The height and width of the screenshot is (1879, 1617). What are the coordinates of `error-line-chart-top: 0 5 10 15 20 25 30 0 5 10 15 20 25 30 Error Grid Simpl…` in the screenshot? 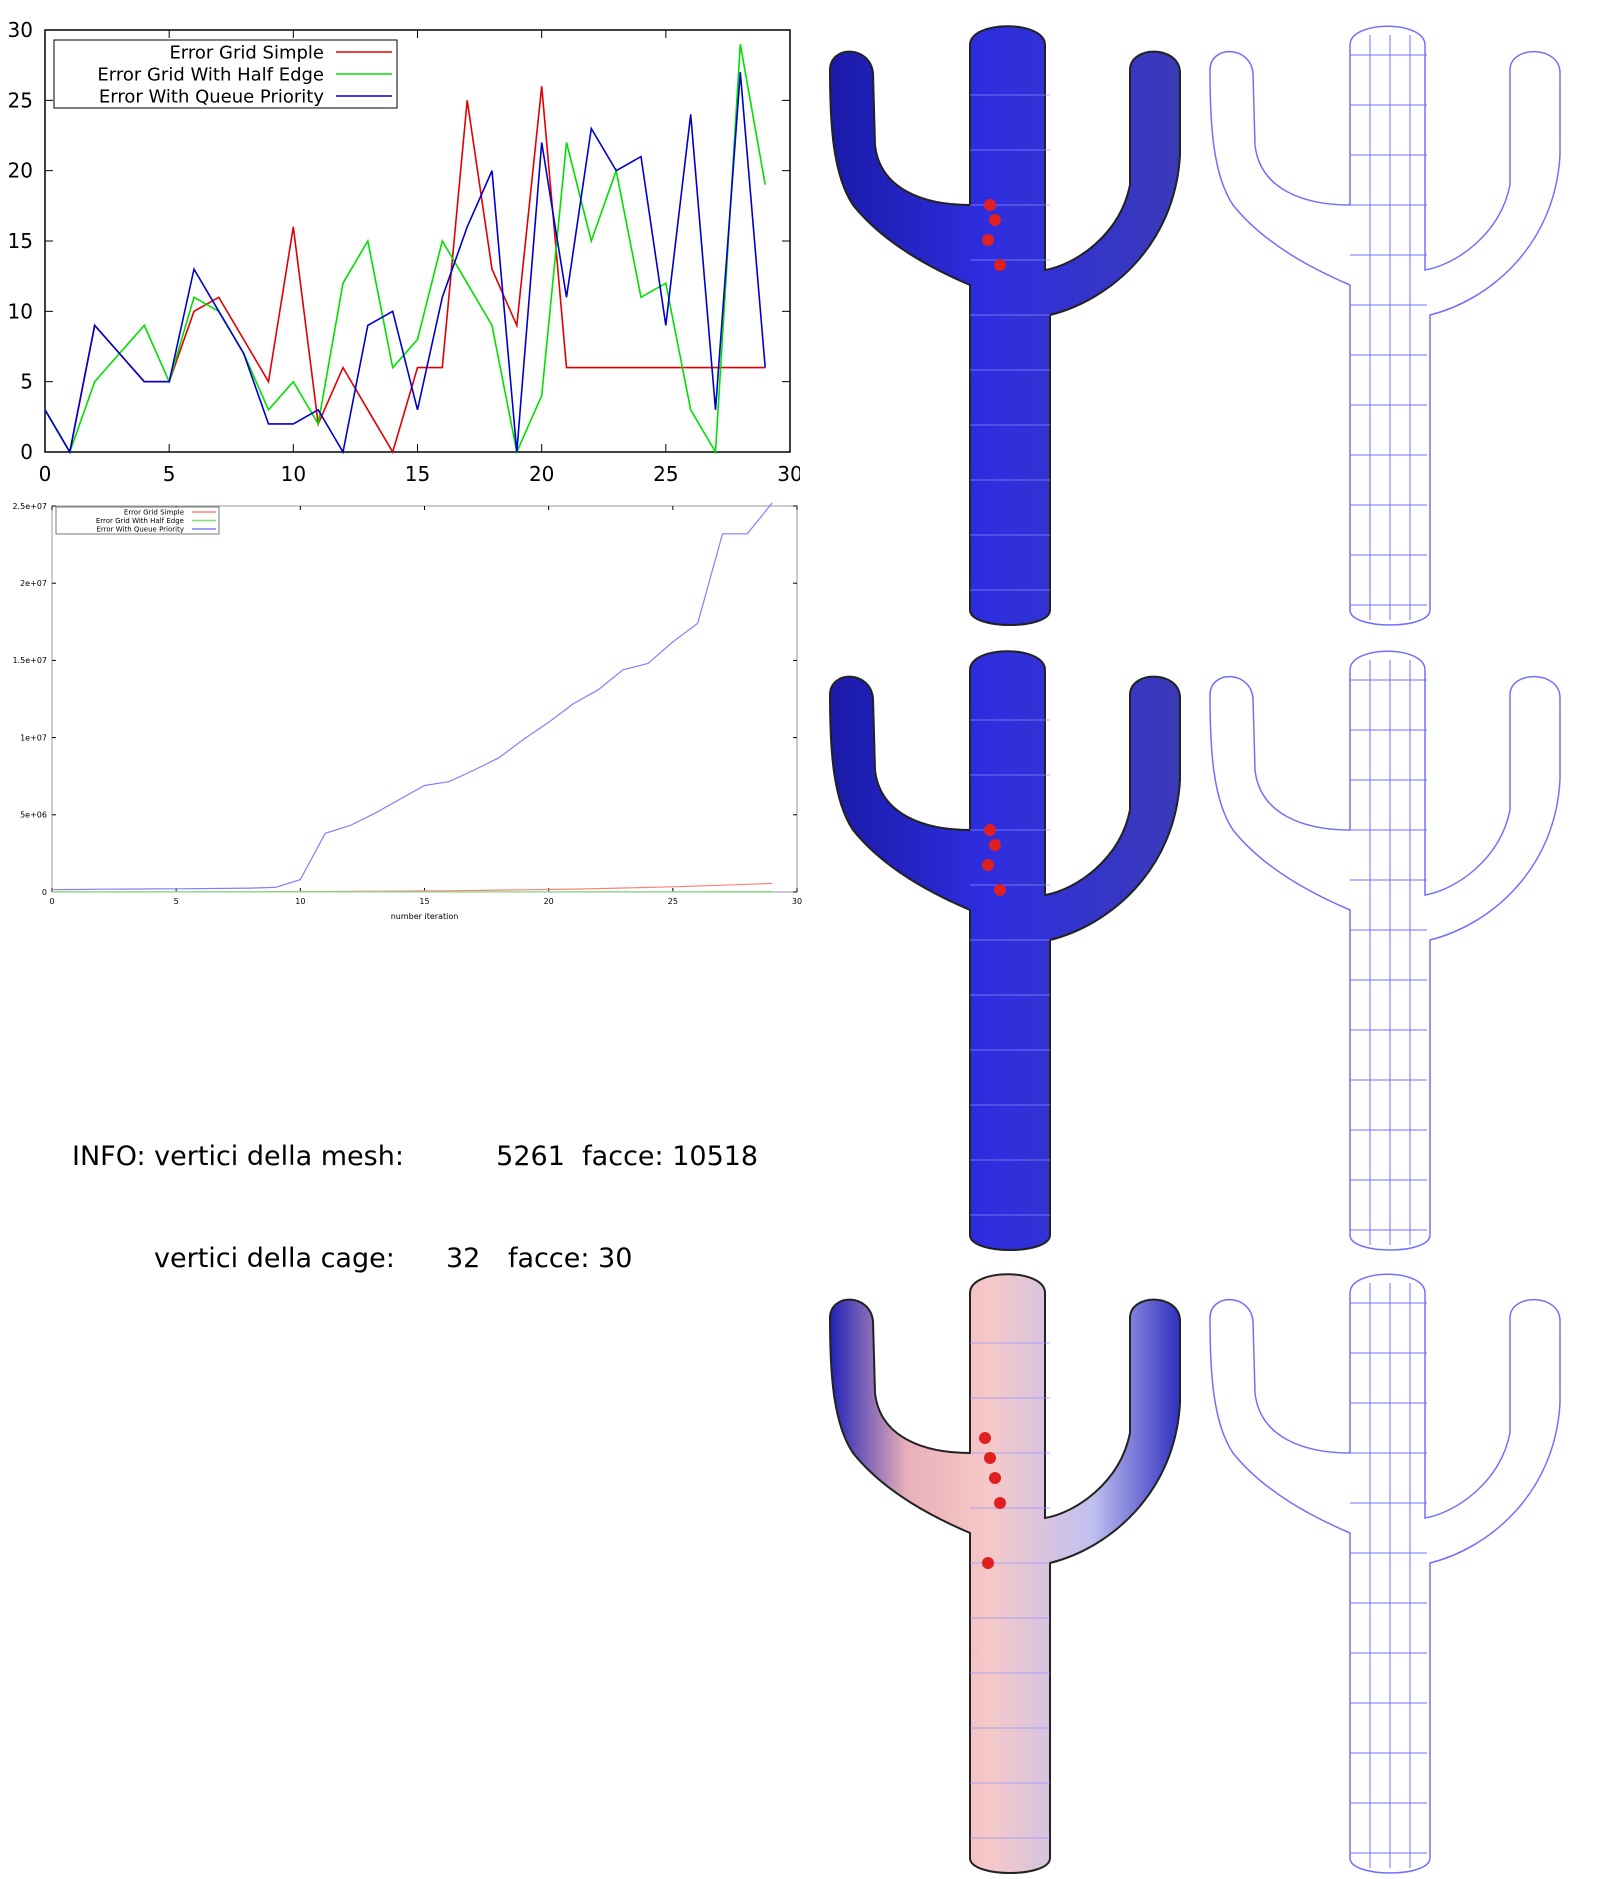 It's located at (400, 247).